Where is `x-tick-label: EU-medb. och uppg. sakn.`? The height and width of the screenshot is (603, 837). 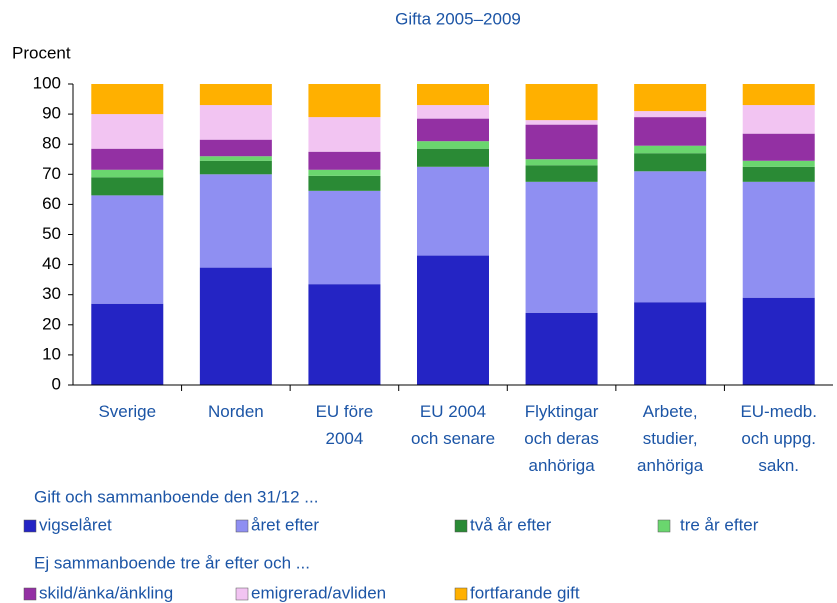
x-tick-label: EU-medb. och uppg. sakn. is located at coordinates (778, 438).